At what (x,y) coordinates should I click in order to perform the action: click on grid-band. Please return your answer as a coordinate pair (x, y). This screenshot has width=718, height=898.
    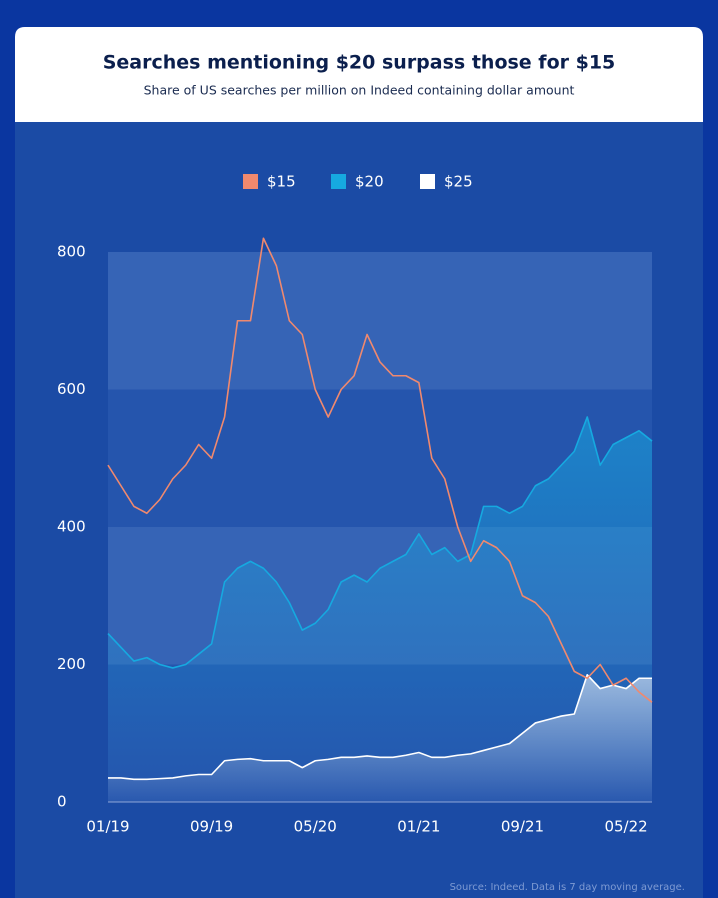
    Looking at the image, I should click on (380, 321).